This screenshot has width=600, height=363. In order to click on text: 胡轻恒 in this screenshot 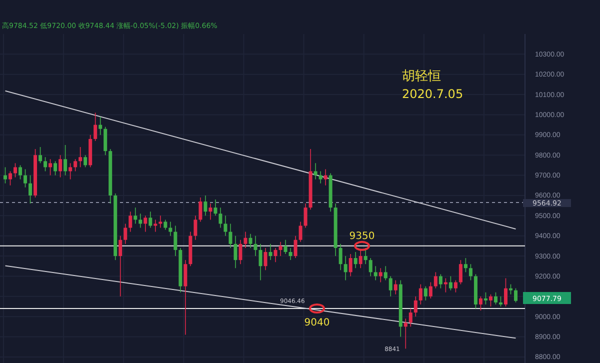, I will do `click(421, 76)`.